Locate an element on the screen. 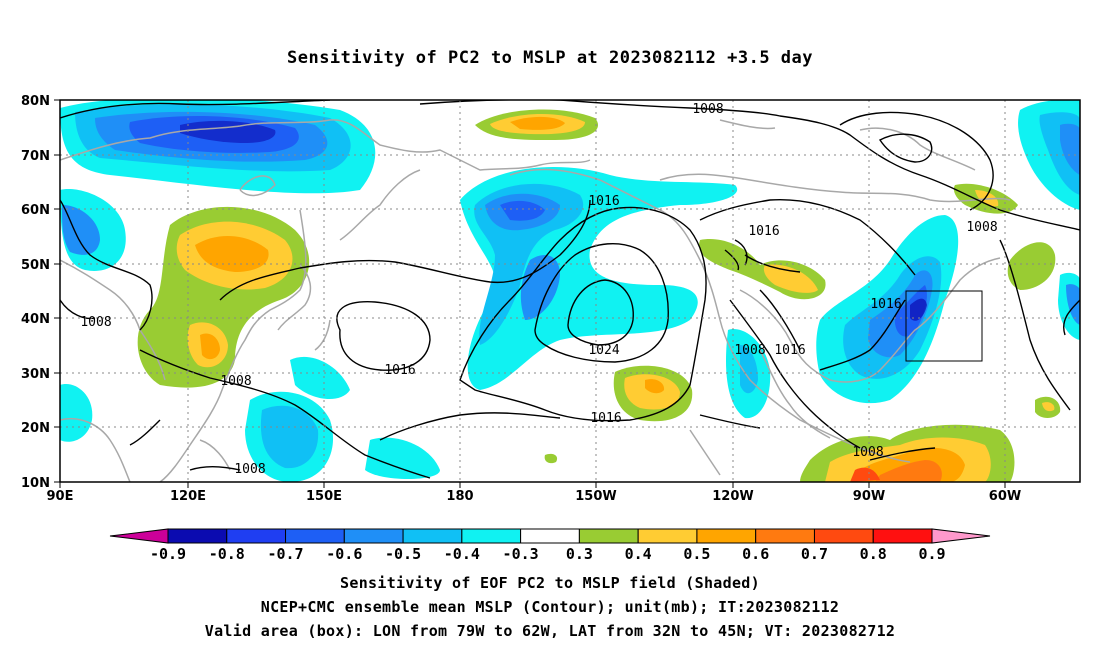  y-tick-label: 30N is located at coordinates (35, 374).